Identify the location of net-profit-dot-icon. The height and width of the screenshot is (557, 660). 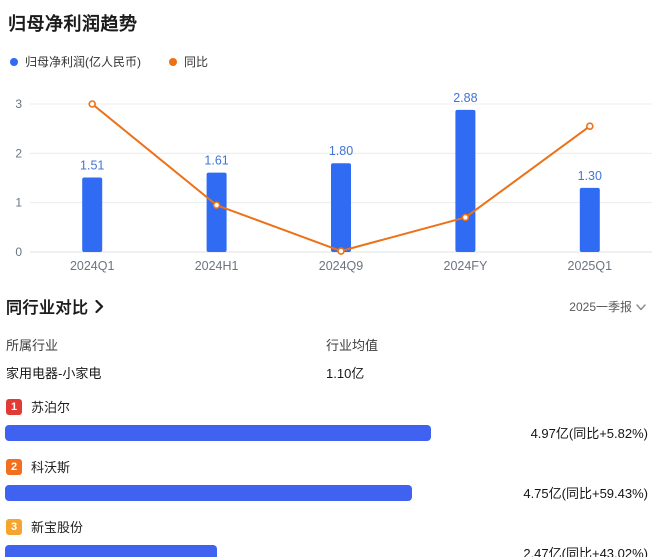
(14, 61).